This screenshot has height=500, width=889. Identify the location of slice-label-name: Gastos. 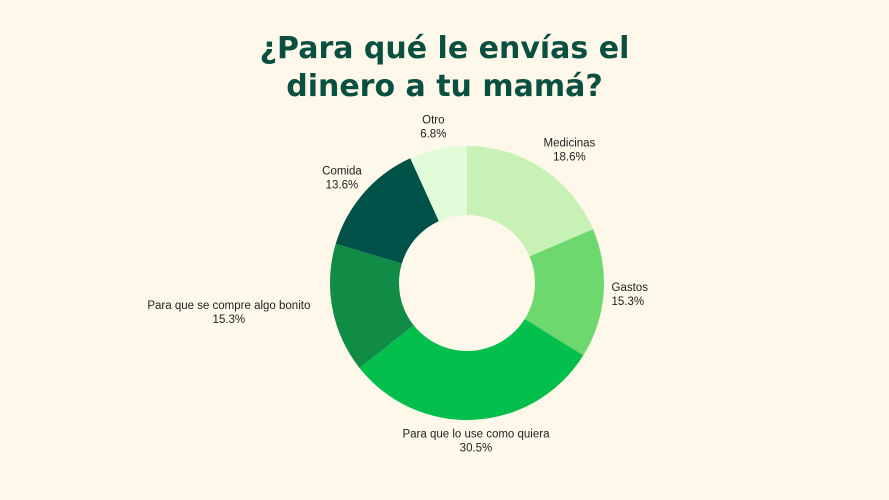
(630, 288).